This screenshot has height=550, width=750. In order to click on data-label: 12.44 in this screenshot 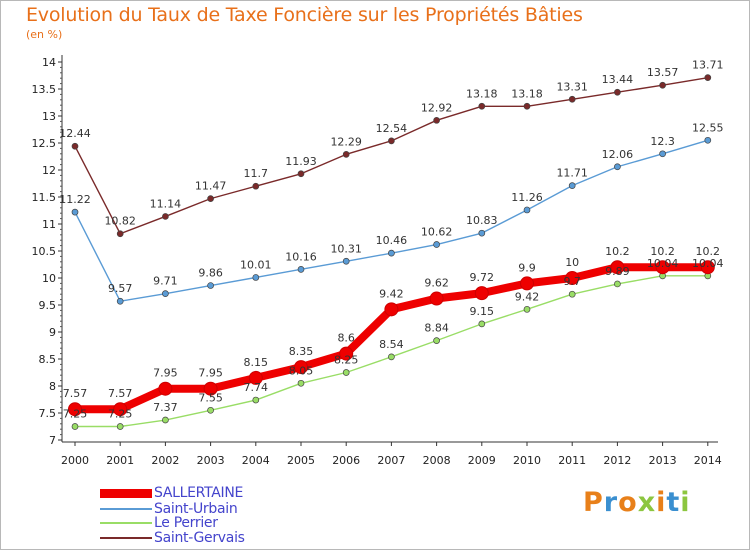, I will do `click(75, 133)`.